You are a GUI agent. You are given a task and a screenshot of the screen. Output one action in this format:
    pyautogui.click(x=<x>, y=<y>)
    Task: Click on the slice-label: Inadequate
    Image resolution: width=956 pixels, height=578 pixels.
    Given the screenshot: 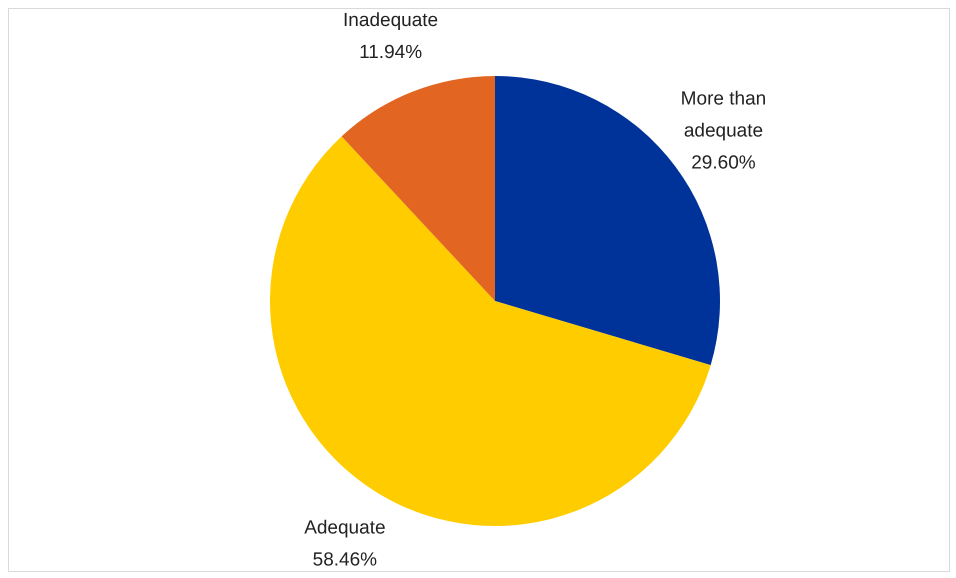 What is the action you would take?
    pyautogui.click(x=390, y=19)
    